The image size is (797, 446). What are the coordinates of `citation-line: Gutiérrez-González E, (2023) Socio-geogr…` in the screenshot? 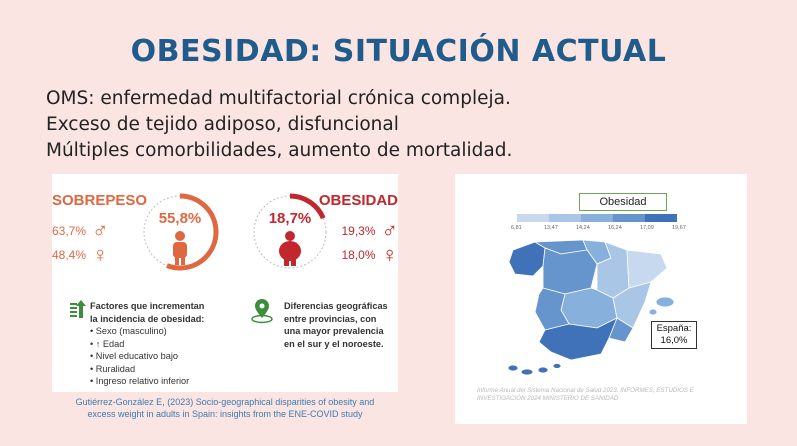 It's located at (225, 402).